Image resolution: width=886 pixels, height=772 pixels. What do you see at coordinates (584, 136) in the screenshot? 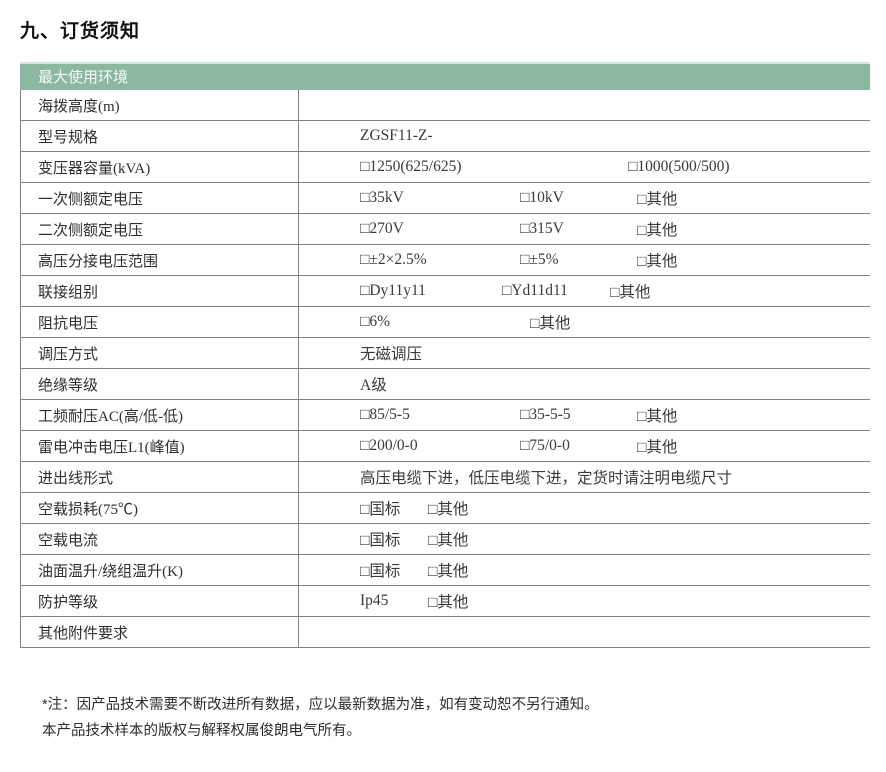
I see `row-value: ZGSF11-Z-` at bounding box center [584, 136].